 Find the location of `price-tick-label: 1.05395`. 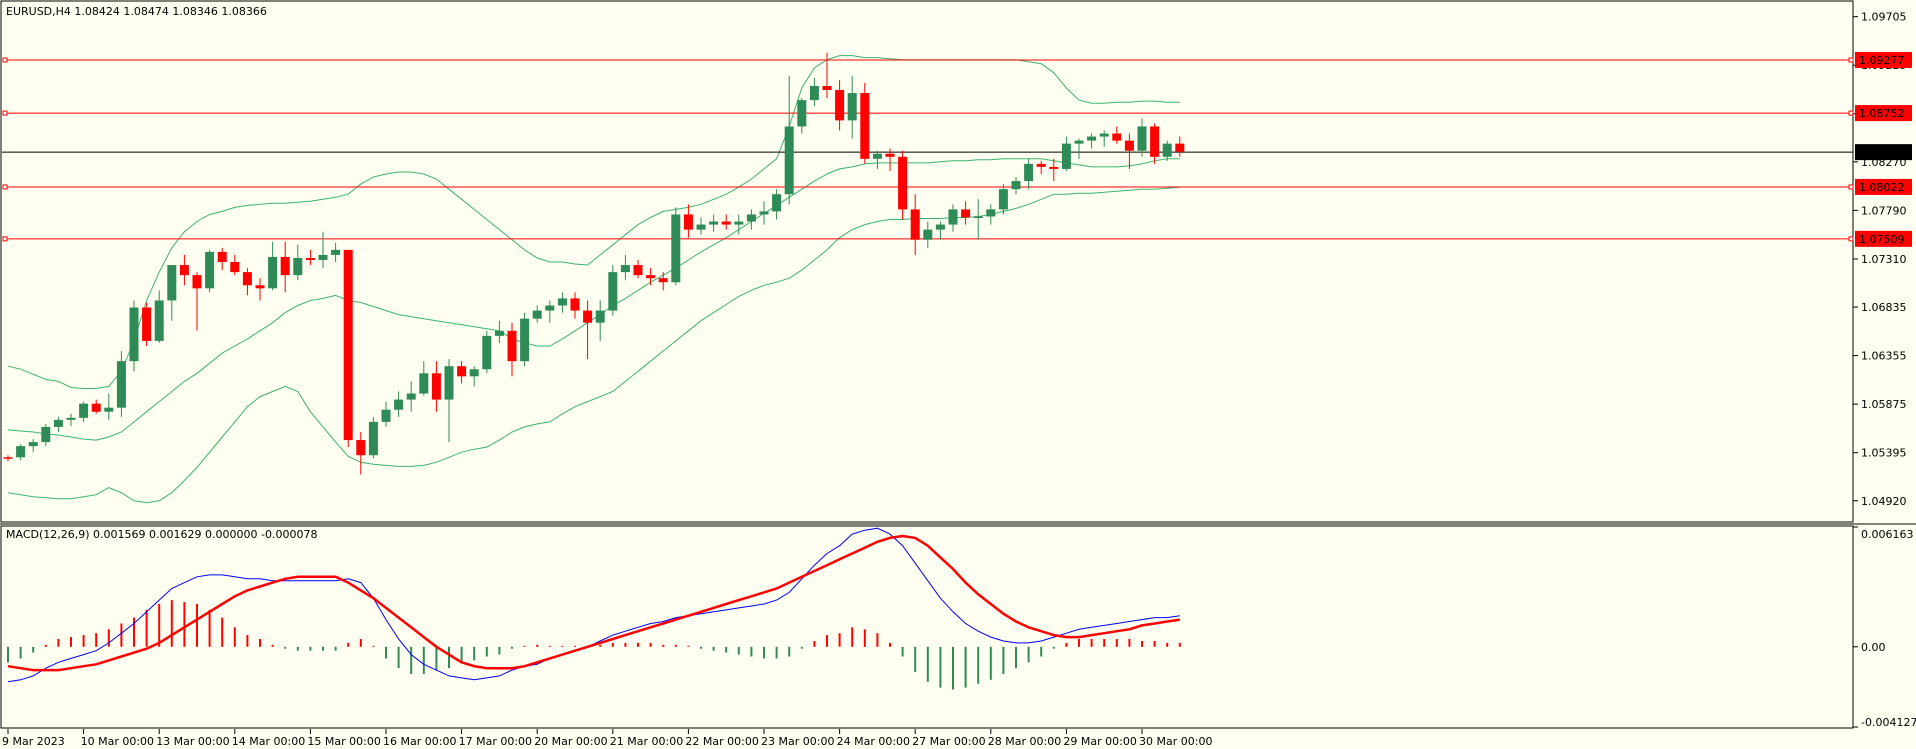

price-tick-label: 1.05395 is located at coordinates (1884, 453).